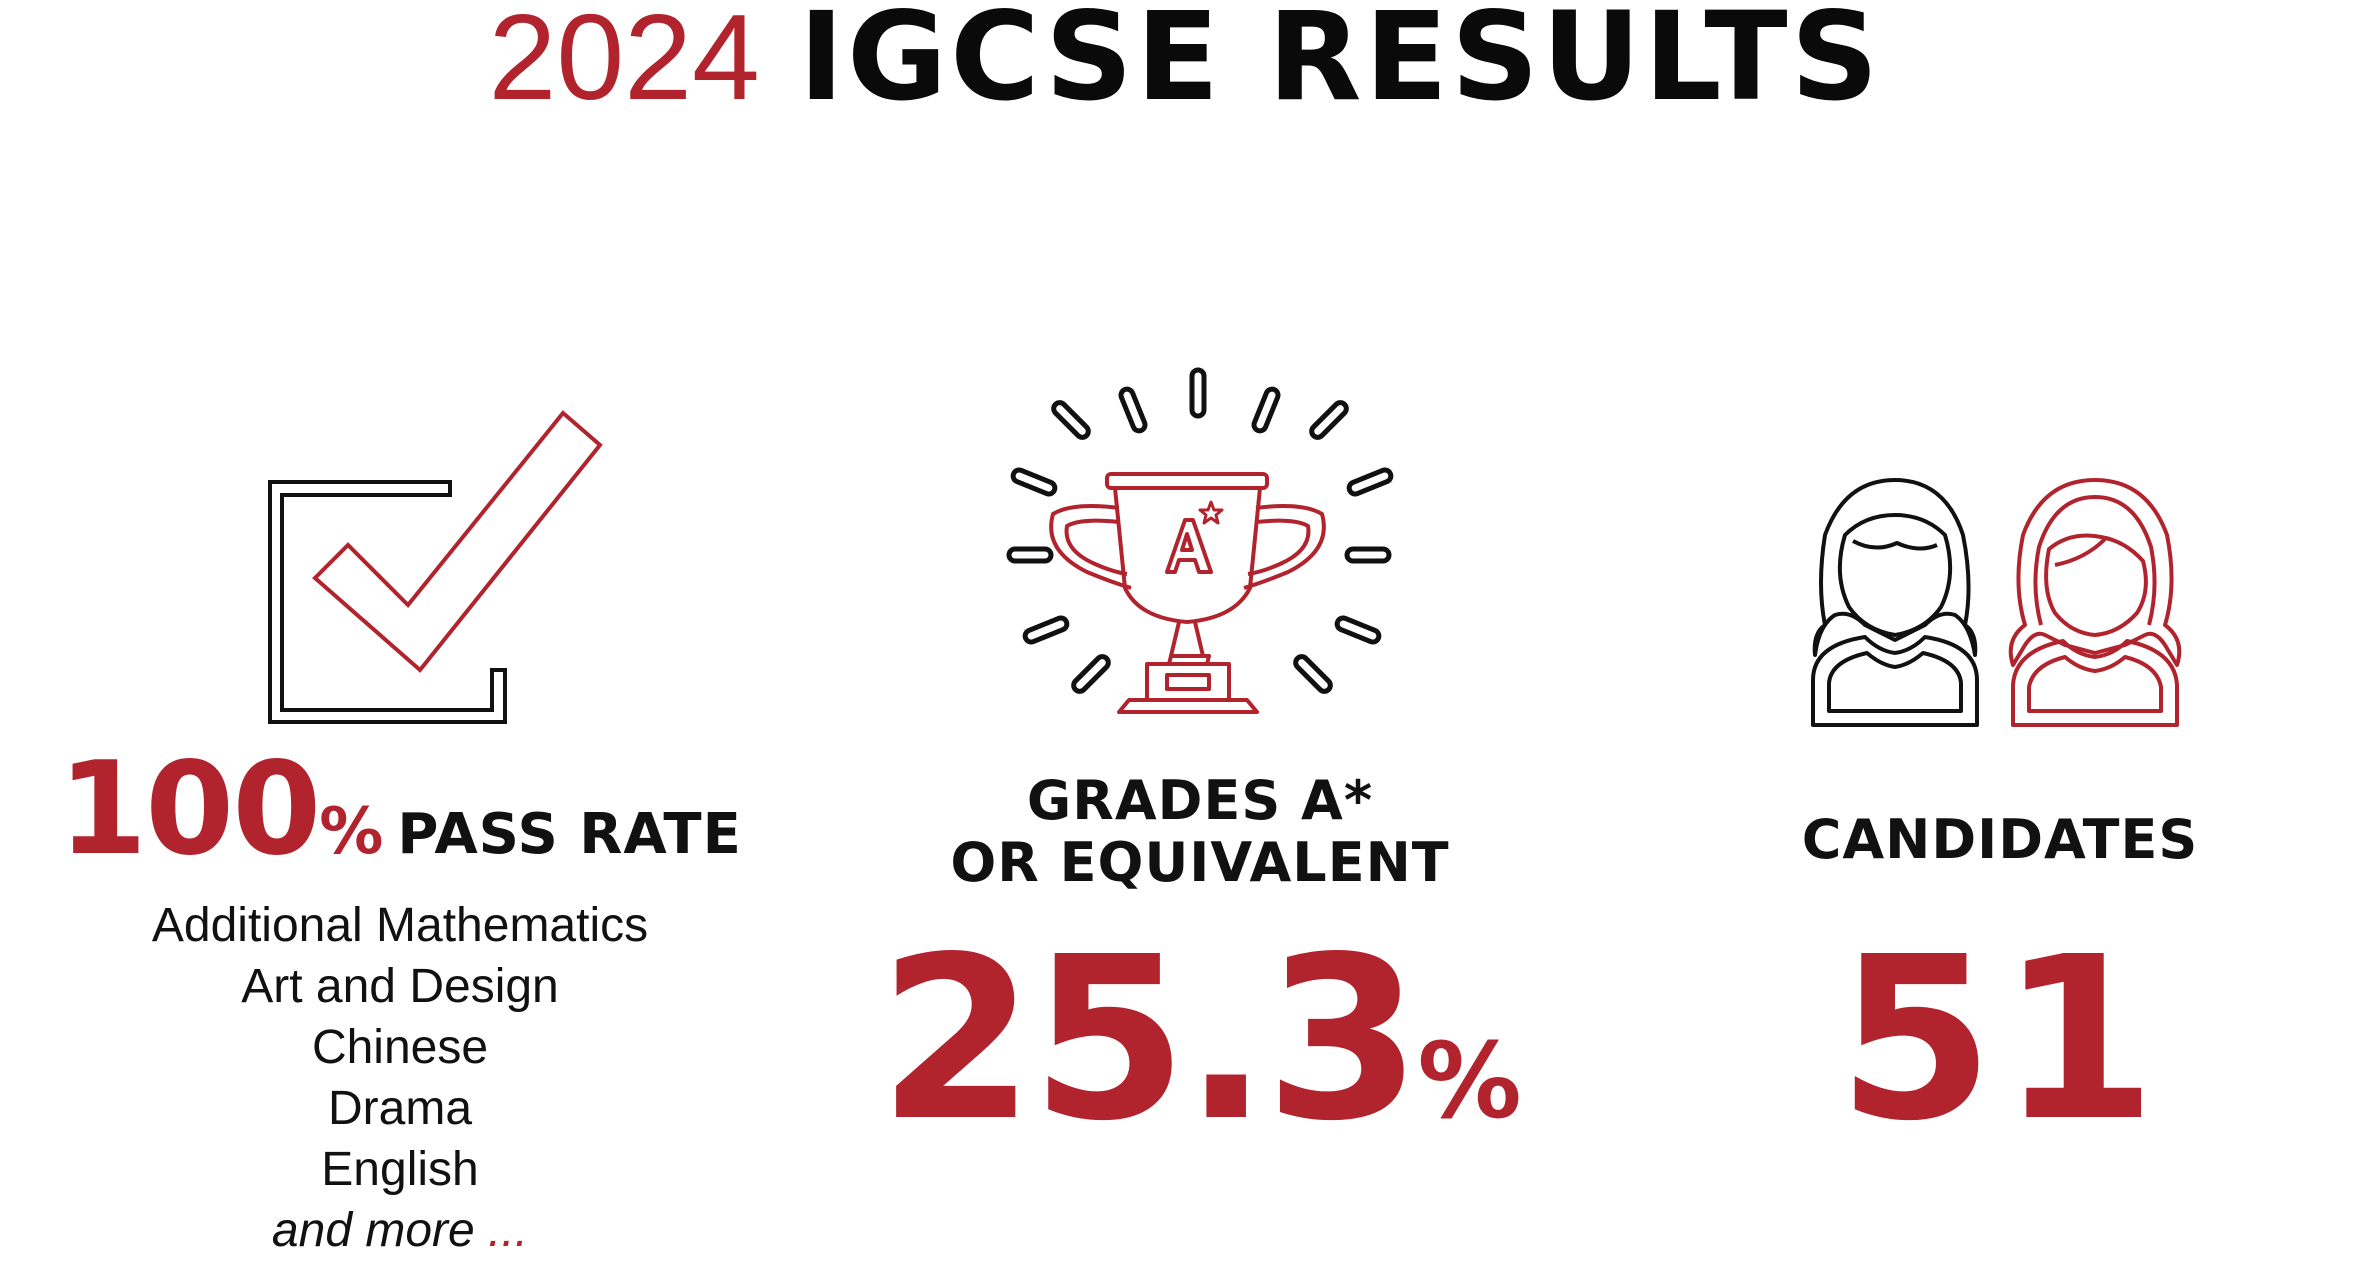 The width and height of the screenshot is (2370, 1279). What do you see at coordinates (400, 925) in the screenshot?
I see `list-item: Additional Mathematics` at bounding box center [400, 925].